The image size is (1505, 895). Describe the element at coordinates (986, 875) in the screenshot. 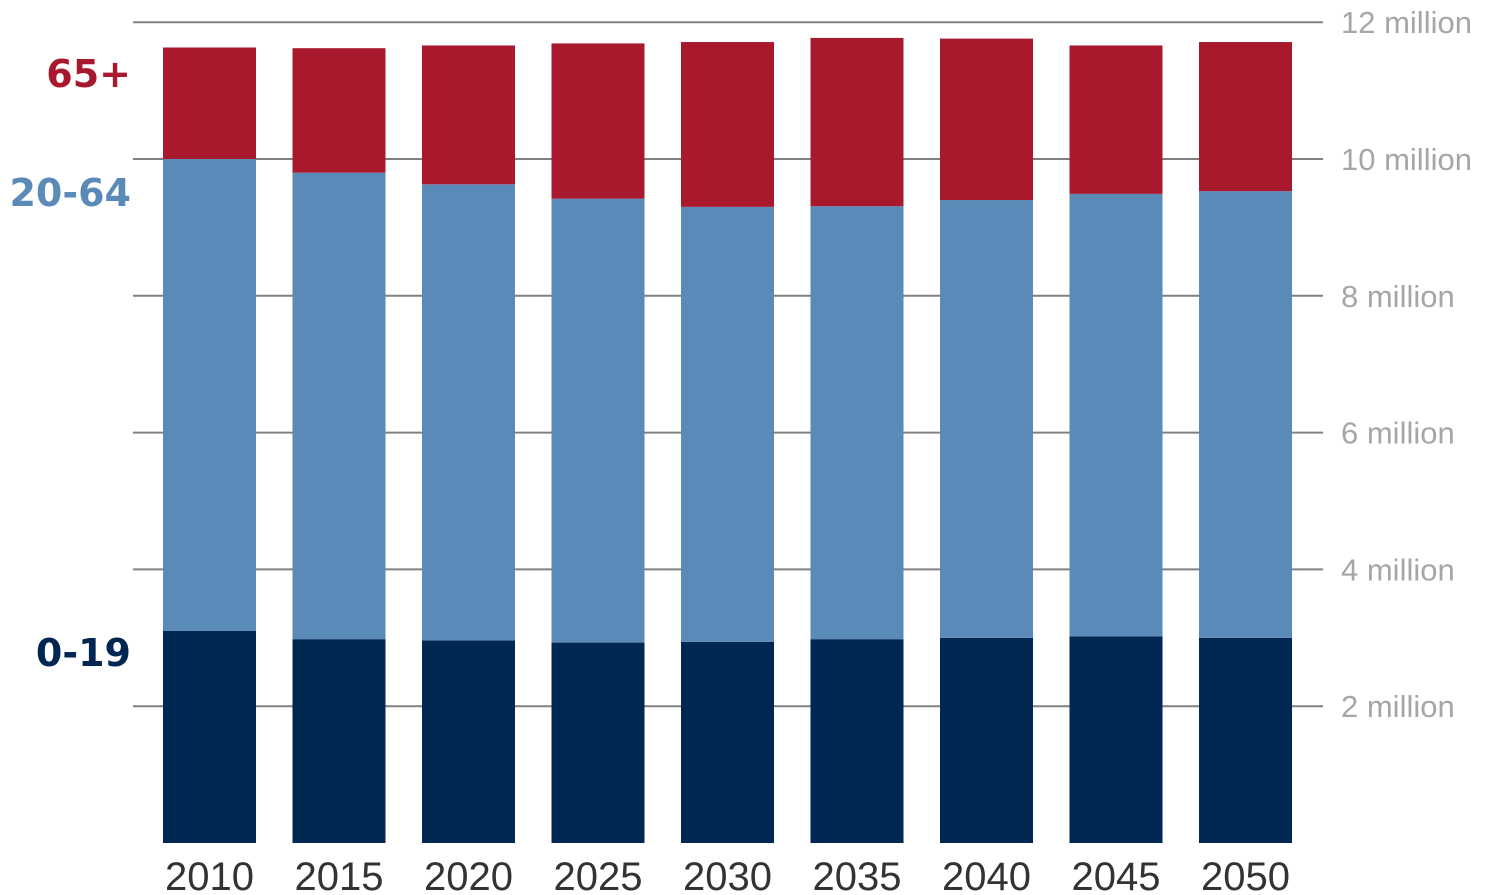

I see `x-category-label: 2040` at that location.